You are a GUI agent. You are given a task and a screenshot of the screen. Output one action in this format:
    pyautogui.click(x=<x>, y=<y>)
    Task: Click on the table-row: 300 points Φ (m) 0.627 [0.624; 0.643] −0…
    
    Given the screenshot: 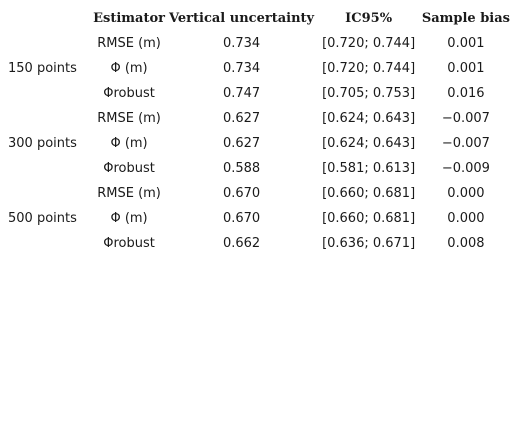 What is the action you would take?
    pyautogui.click(x=255, y=143)
    